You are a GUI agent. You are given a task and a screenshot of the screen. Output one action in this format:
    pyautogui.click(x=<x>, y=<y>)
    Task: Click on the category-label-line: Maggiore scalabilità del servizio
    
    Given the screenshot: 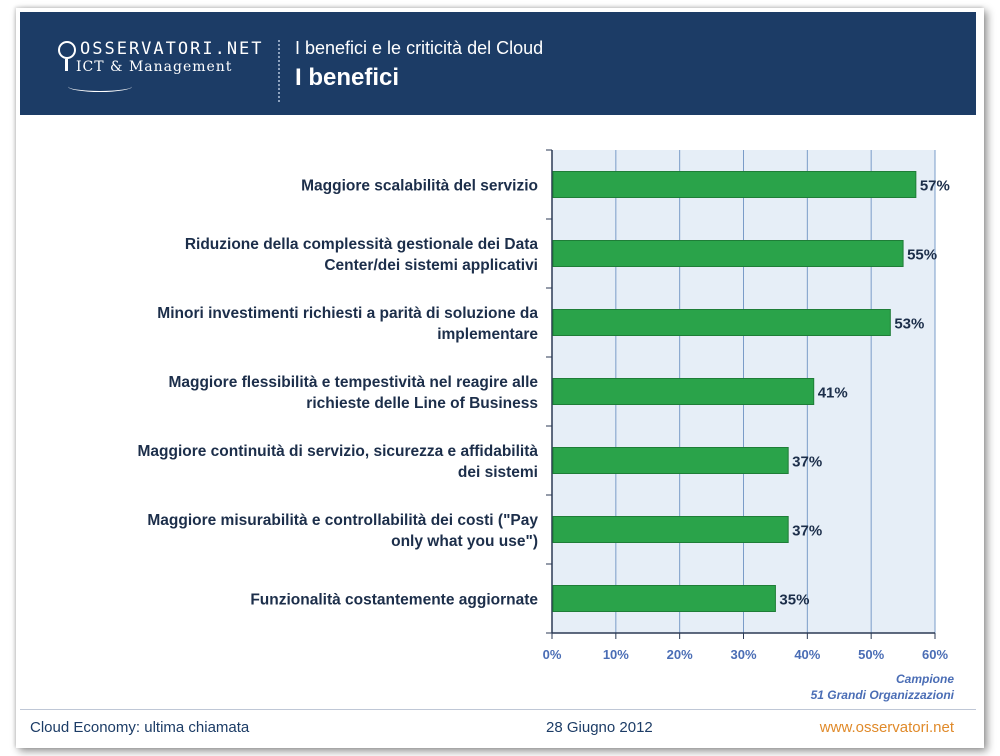 What is the action you would take?
    pyautogui.click(x=419, y=186)
    